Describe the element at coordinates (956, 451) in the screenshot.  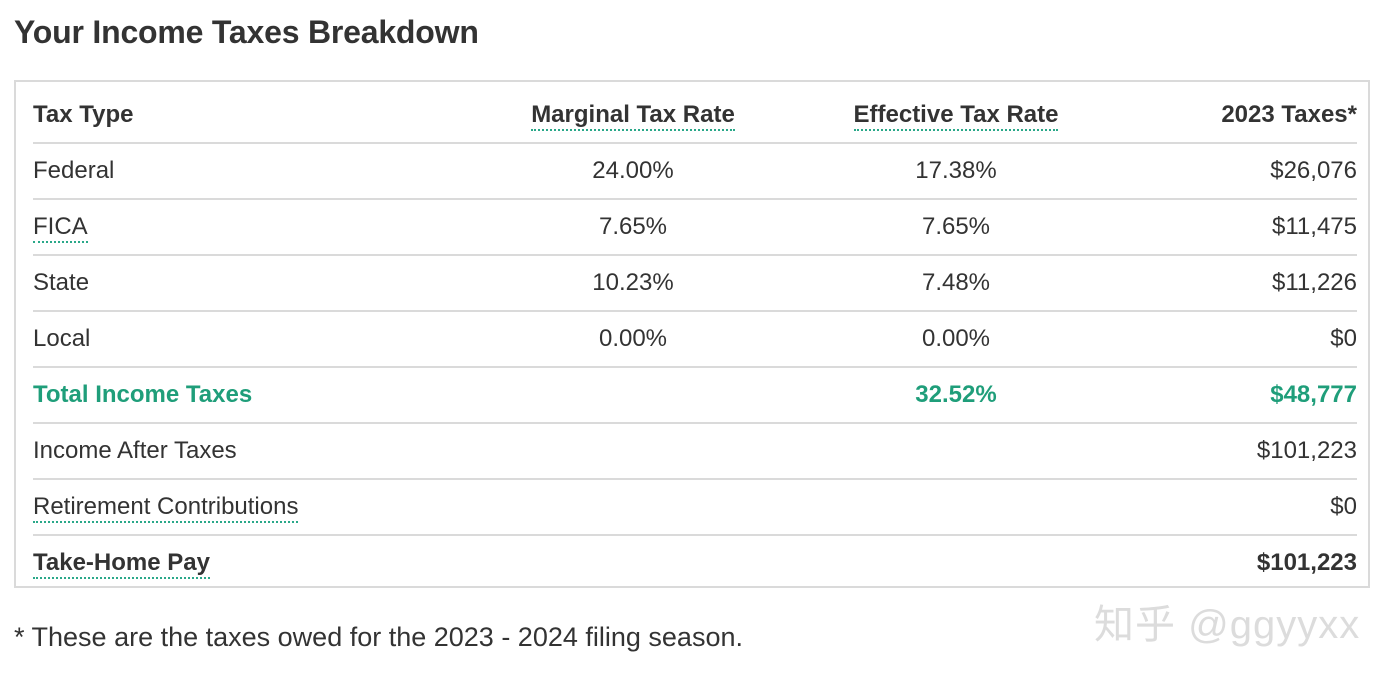
I see `after-taxes-effective-empty` at that location.